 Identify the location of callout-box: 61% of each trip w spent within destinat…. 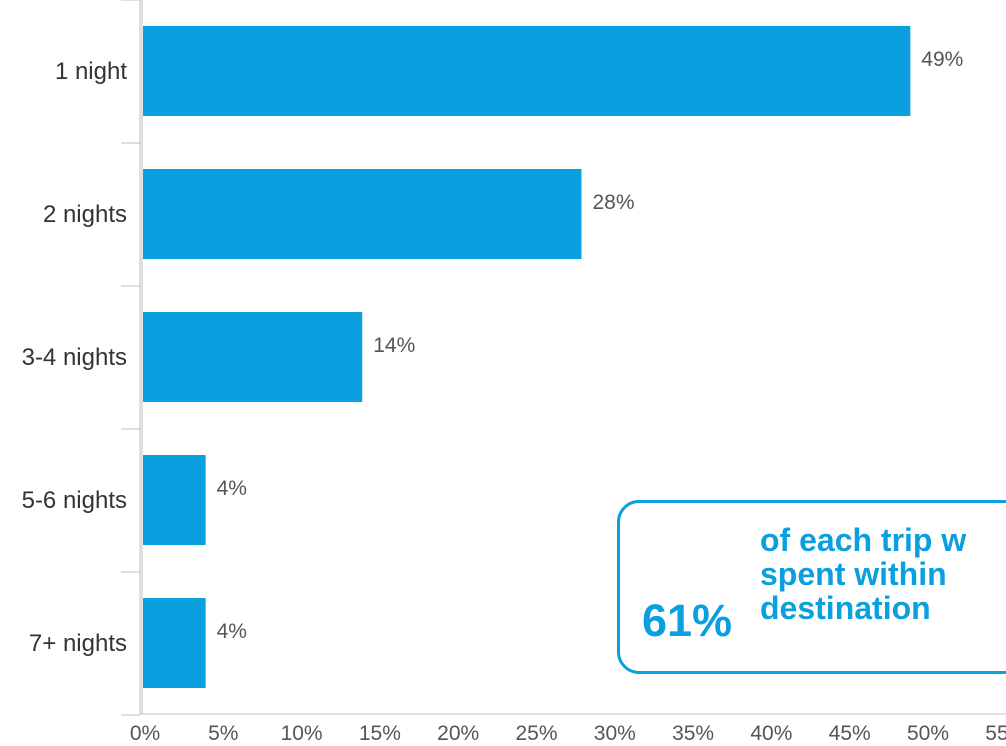
(811, 587).